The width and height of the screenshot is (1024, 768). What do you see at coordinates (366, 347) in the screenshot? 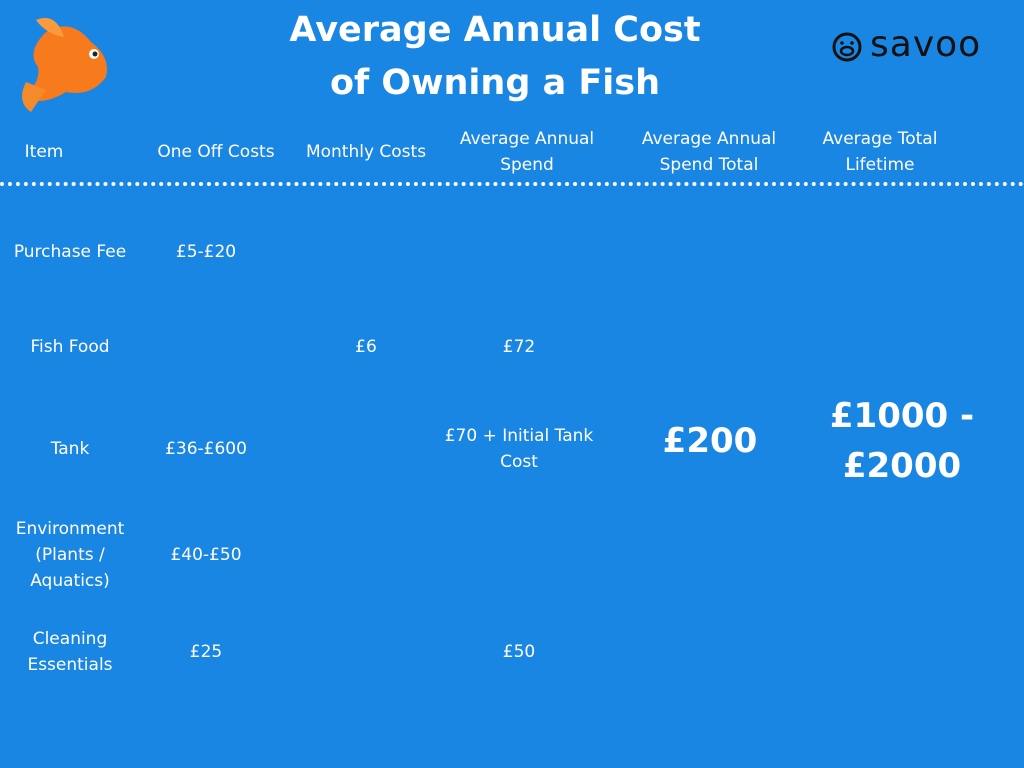
I see `cell-value: £6` at bounding box center [366, 347].